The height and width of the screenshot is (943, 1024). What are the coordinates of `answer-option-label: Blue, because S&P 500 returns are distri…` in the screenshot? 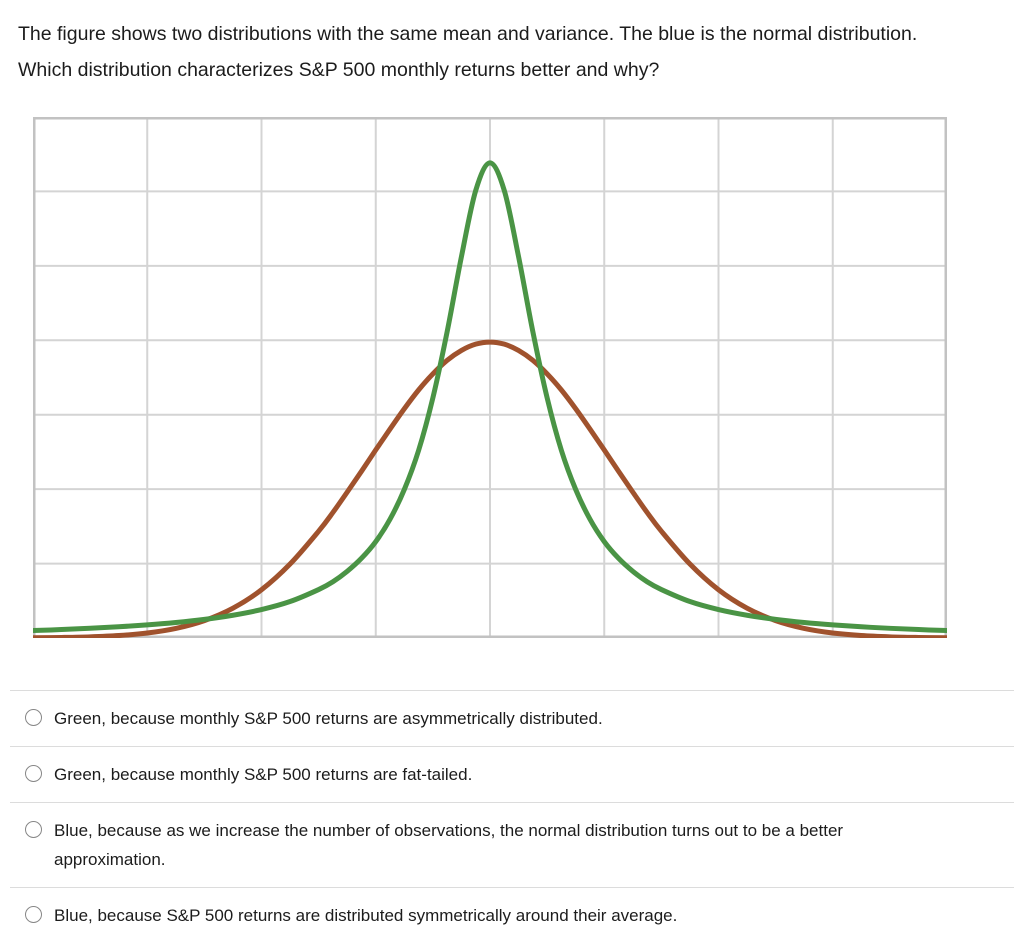 It's located at (366, 915).